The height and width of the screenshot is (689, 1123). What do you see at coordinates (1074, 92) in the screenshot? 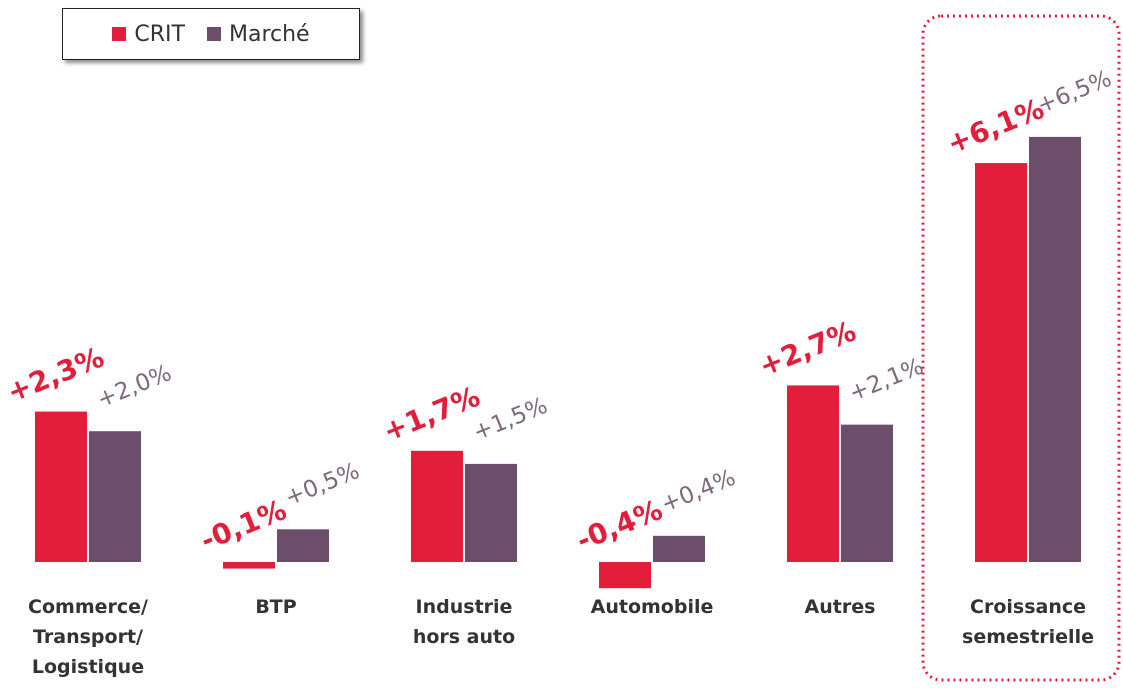
I see `value-label: +6,5%` at bounding box center [1074, 92].